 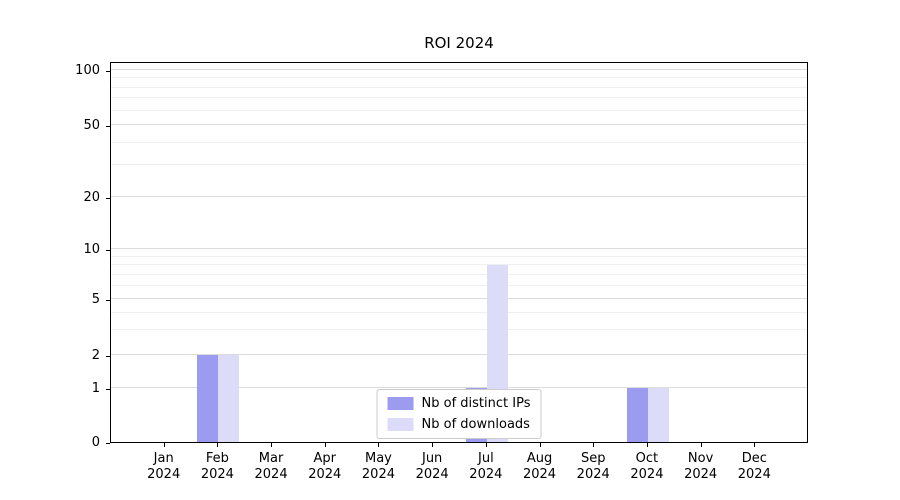 I want to click on x-tick-label: May 2024, so click(x=378, y=466).